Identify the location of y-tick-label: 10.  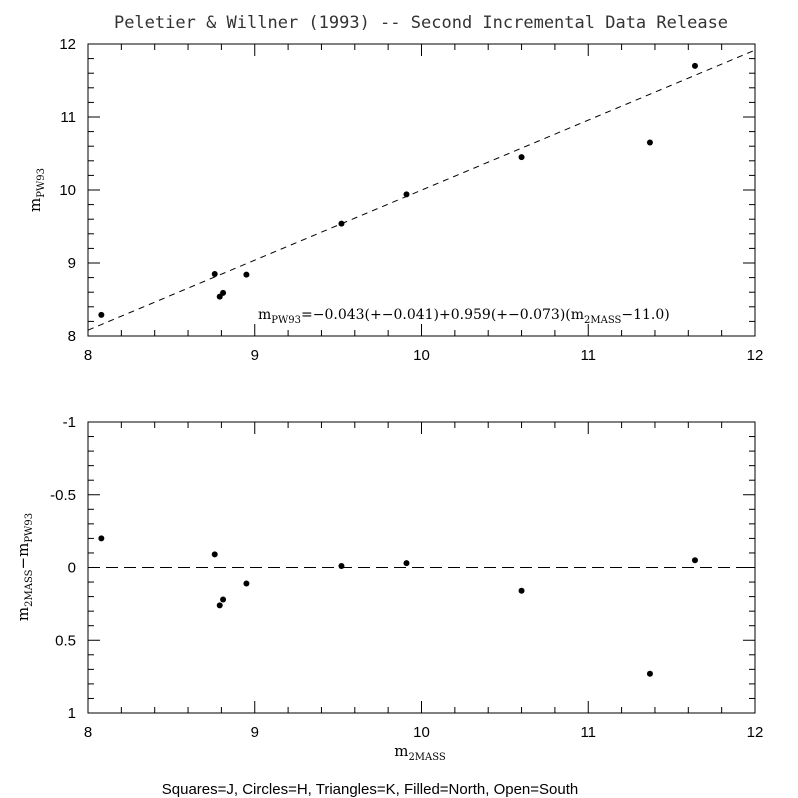
(67, 190).